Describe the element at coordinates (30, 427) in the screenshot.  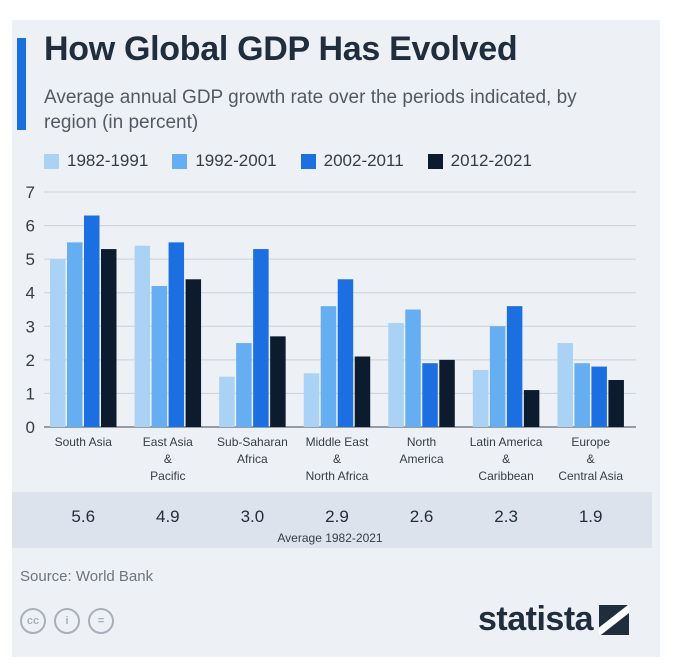
I see `y-tick-label: 0` at that location.